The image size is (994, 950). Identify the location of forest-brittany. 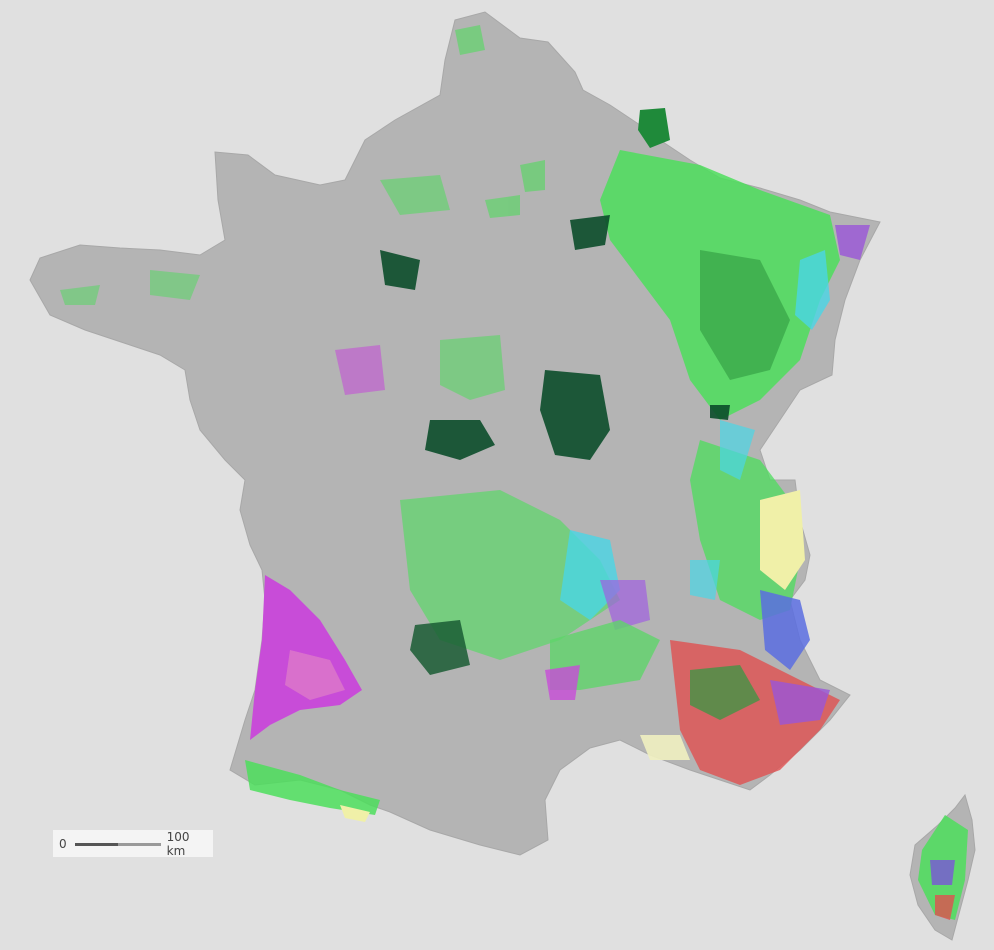
(130, 287).